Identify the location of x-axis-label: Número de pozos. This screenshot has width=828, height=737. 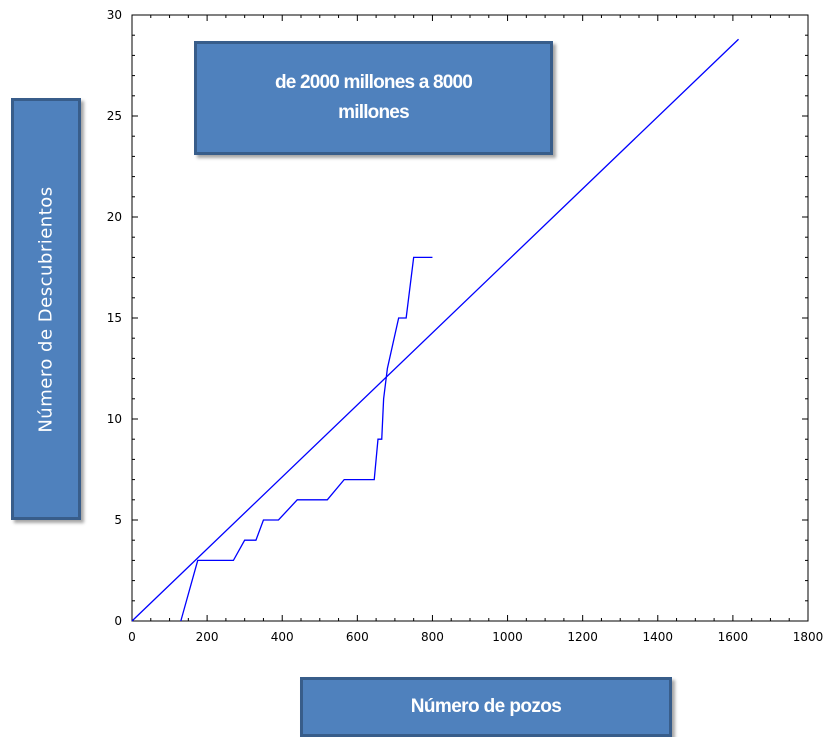
(486, 706).